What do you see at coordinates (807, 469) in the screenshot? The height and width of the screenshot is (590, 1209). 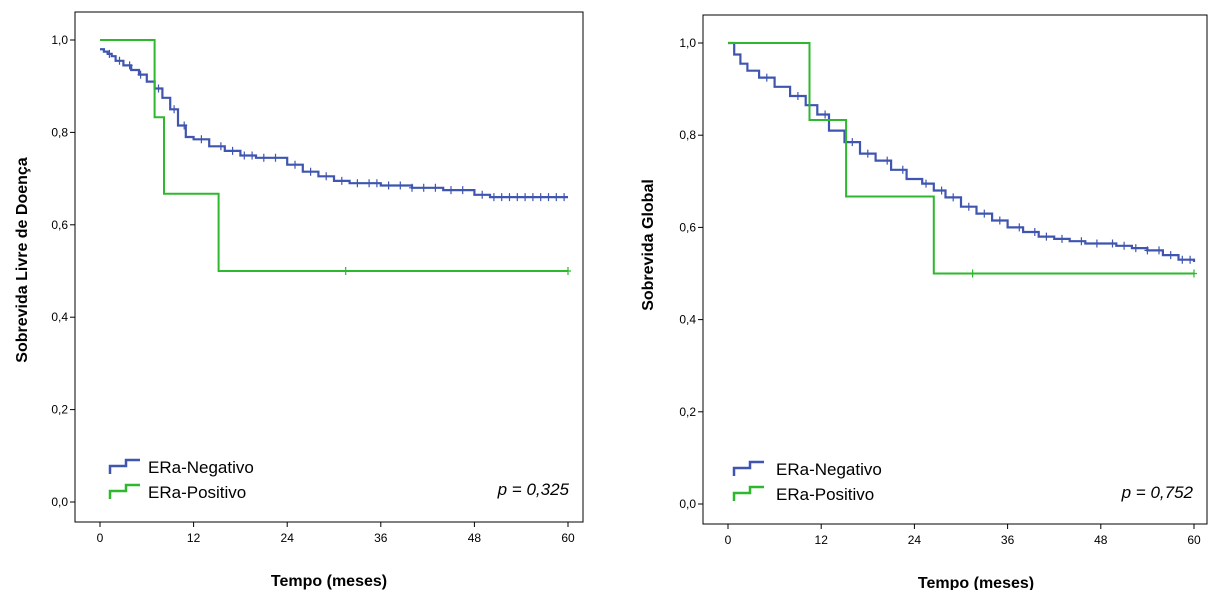 I see `legend-item-negativo: ERa-Negativo` at bounding box center [807, 469].